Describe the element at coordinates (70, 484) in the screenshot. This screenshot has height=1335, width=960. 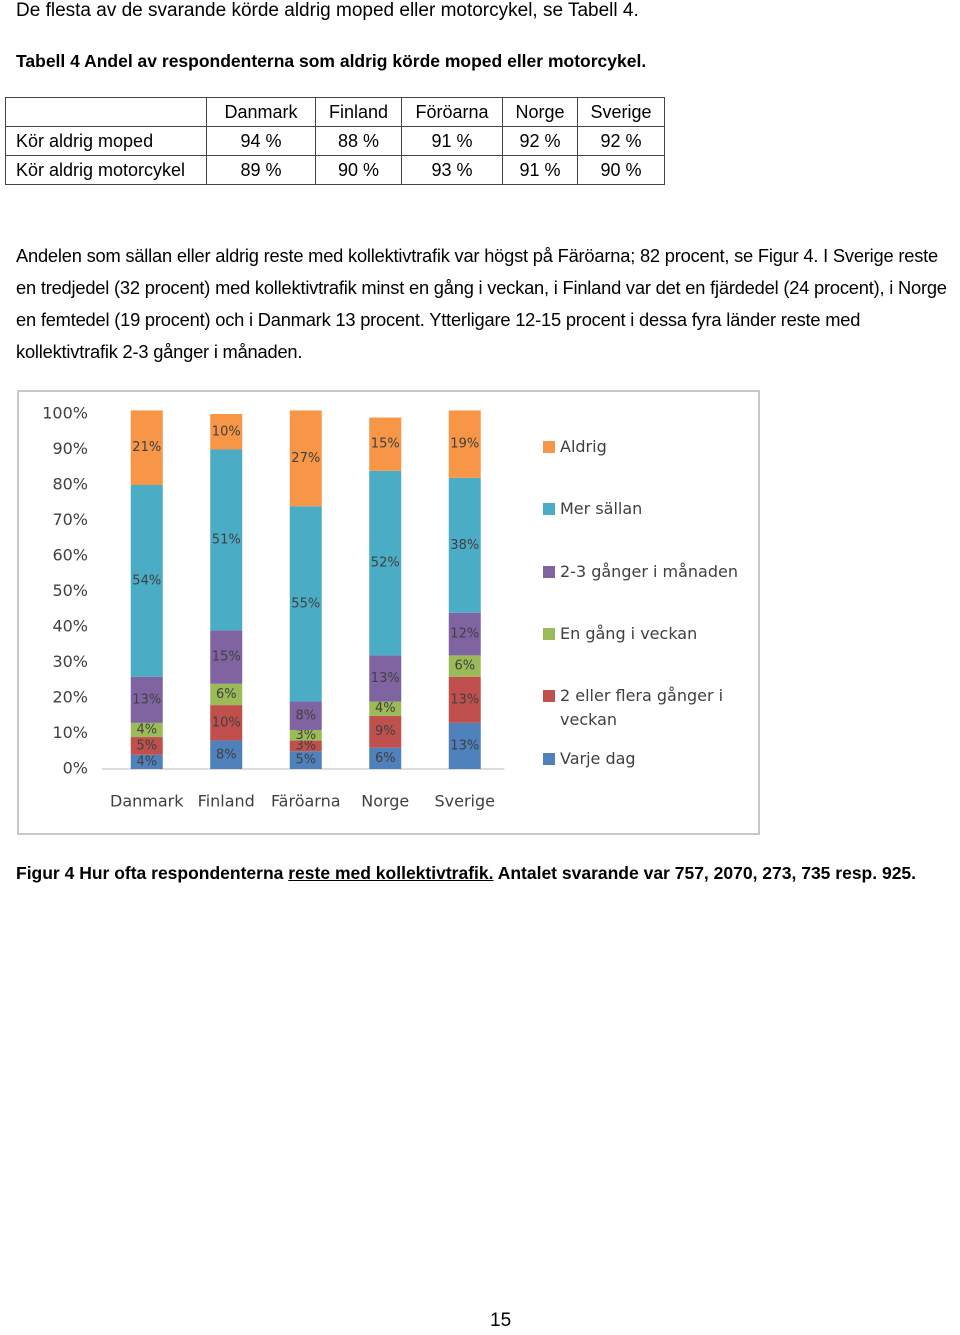
I see `y-tick-label: 80%` at that location.